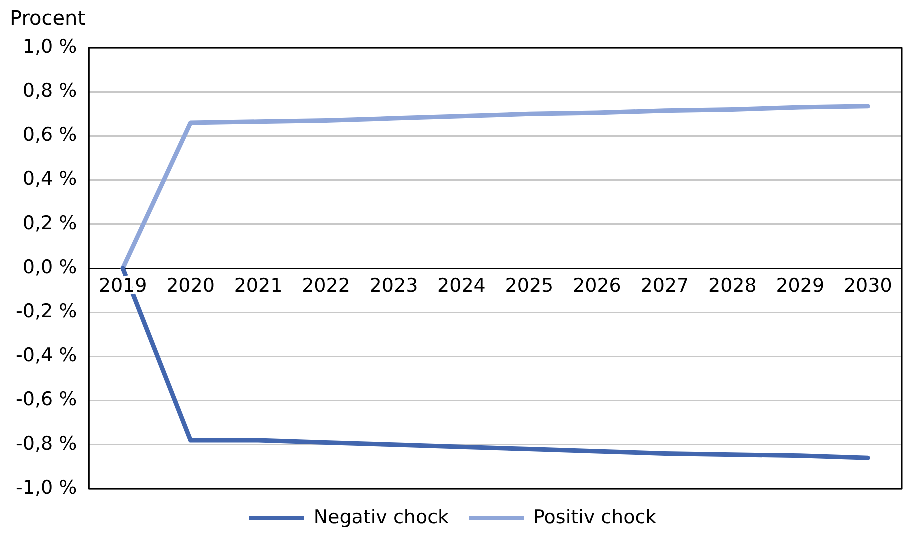 The image size is (912, 538). What do you see at coordinates (597, 285) in the screenshot?
I see `x-tick-label: 2026` at bounding box center [597, 285].